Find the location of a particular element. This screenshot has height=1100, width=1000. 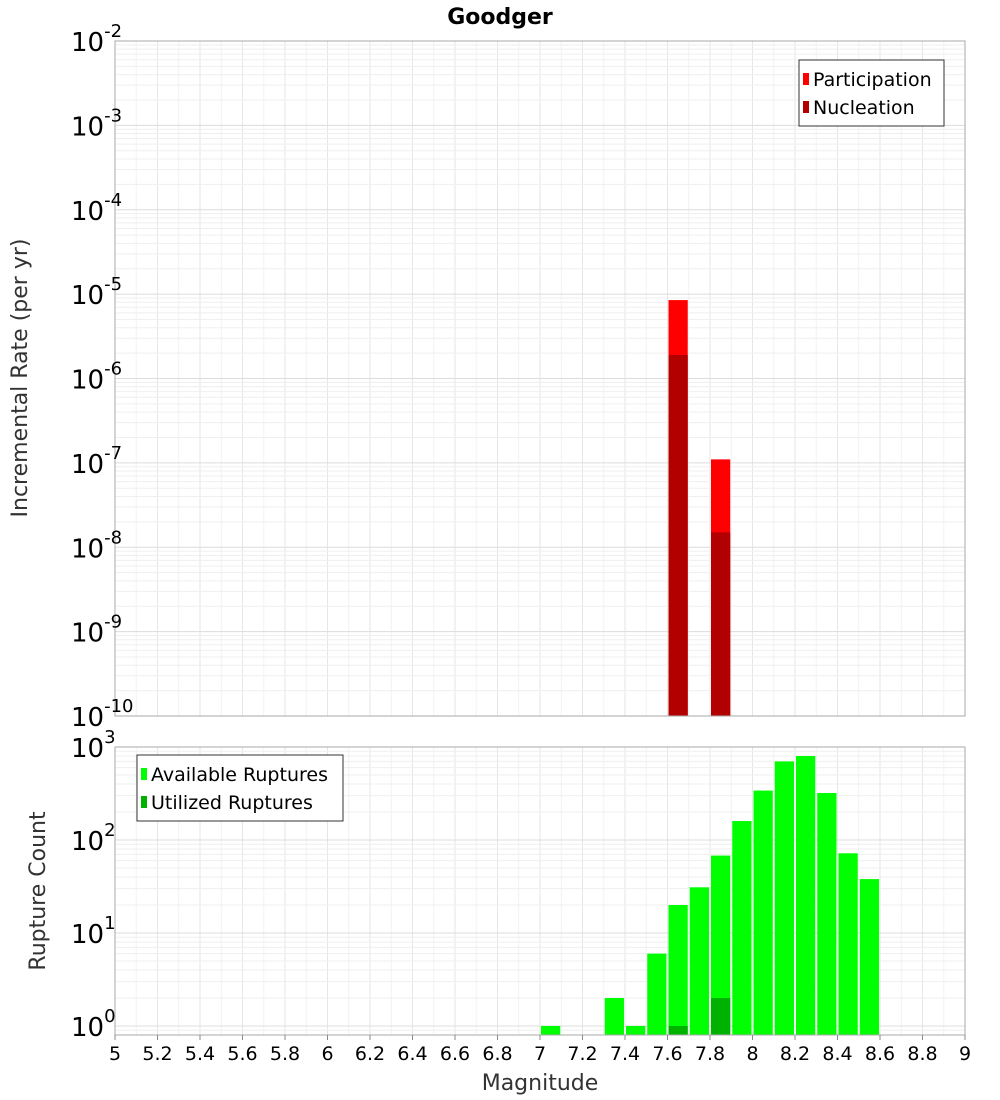

bottom-bars is located at coordinates (710, 895).